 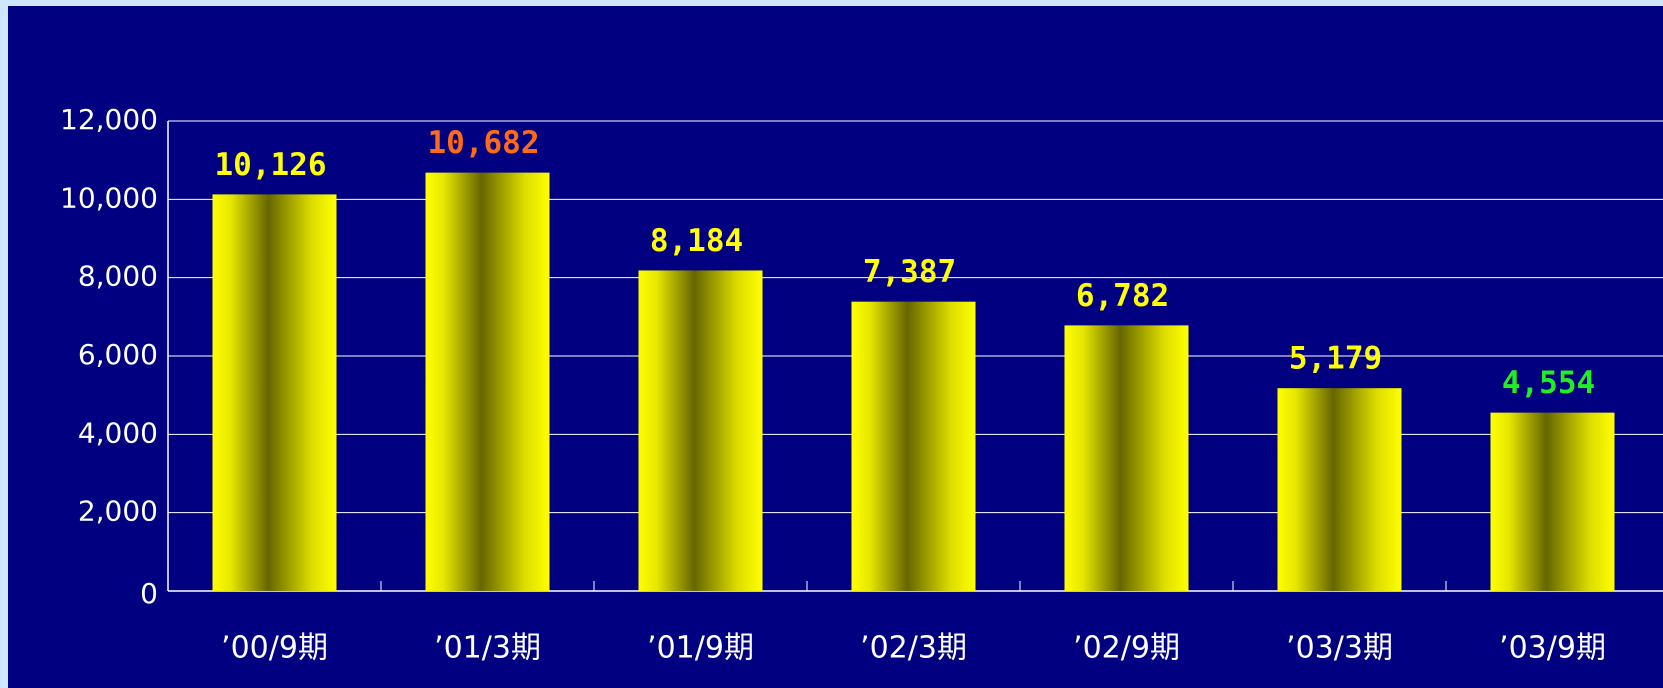 I want to click on x-tick-label: ’02/3期, so click(x=913, y=648).